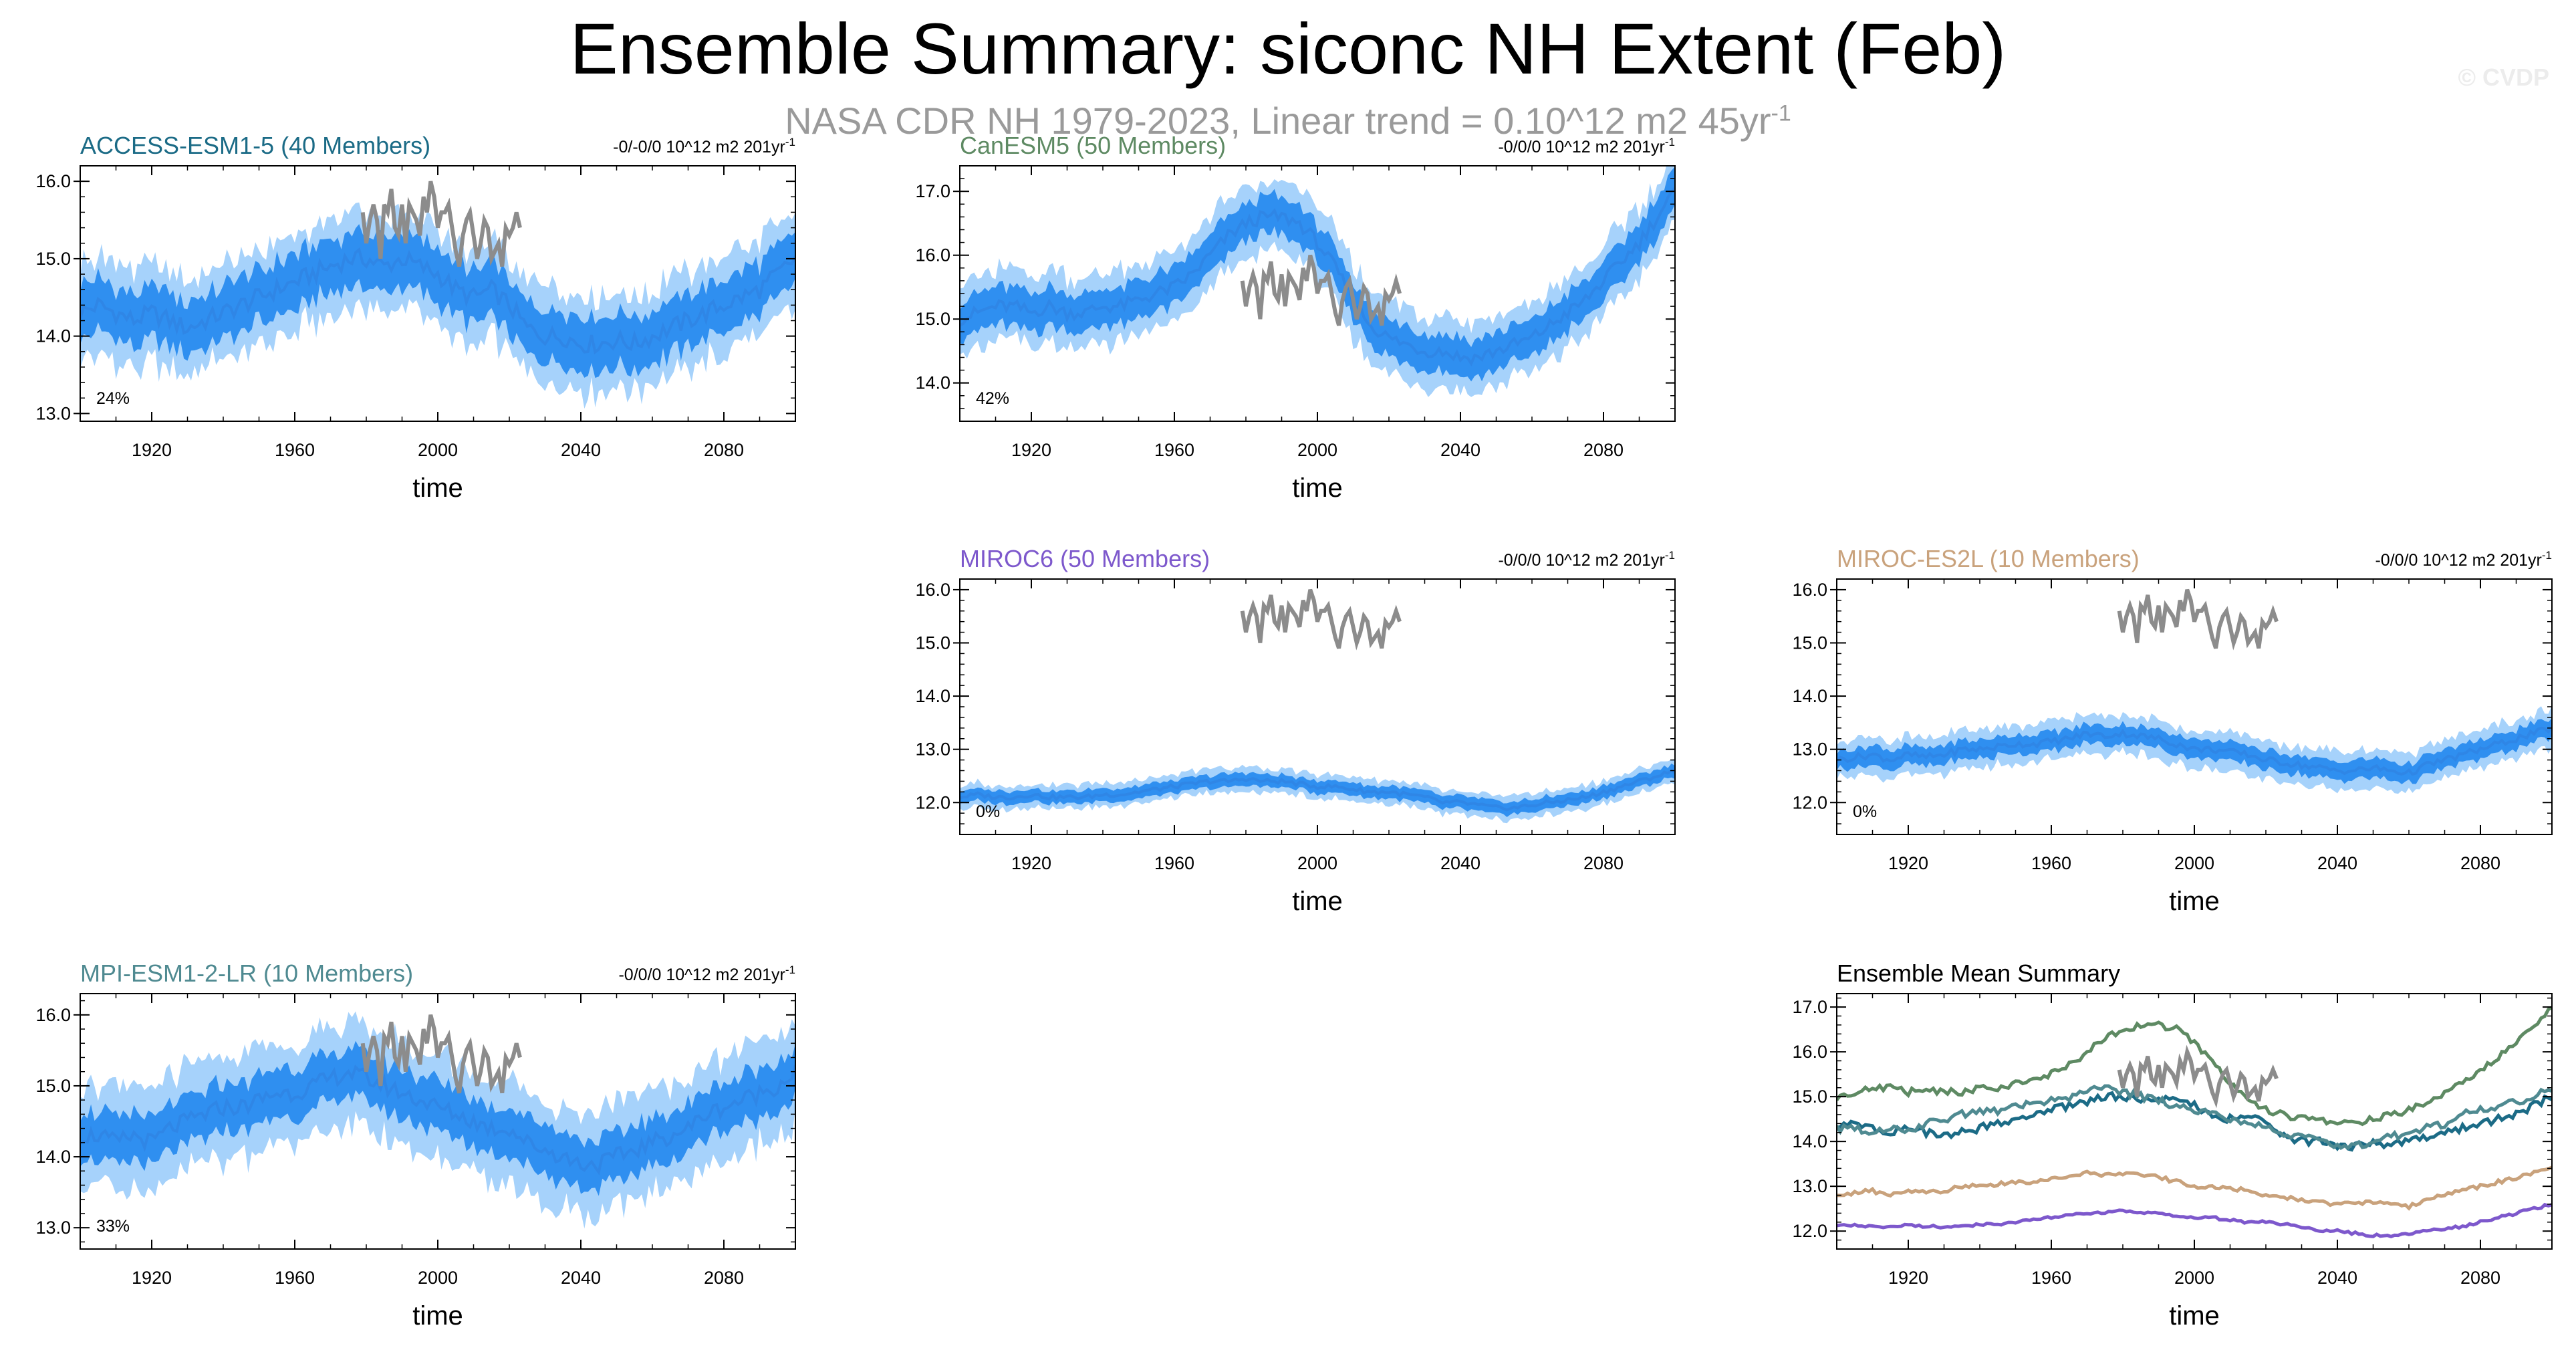 This screenshot has height=1356, width=2576. What do you see at coordinates (113, 1226) in the screenshot?
I see `percent-label: 33%` at bounding box center [113, 1226].